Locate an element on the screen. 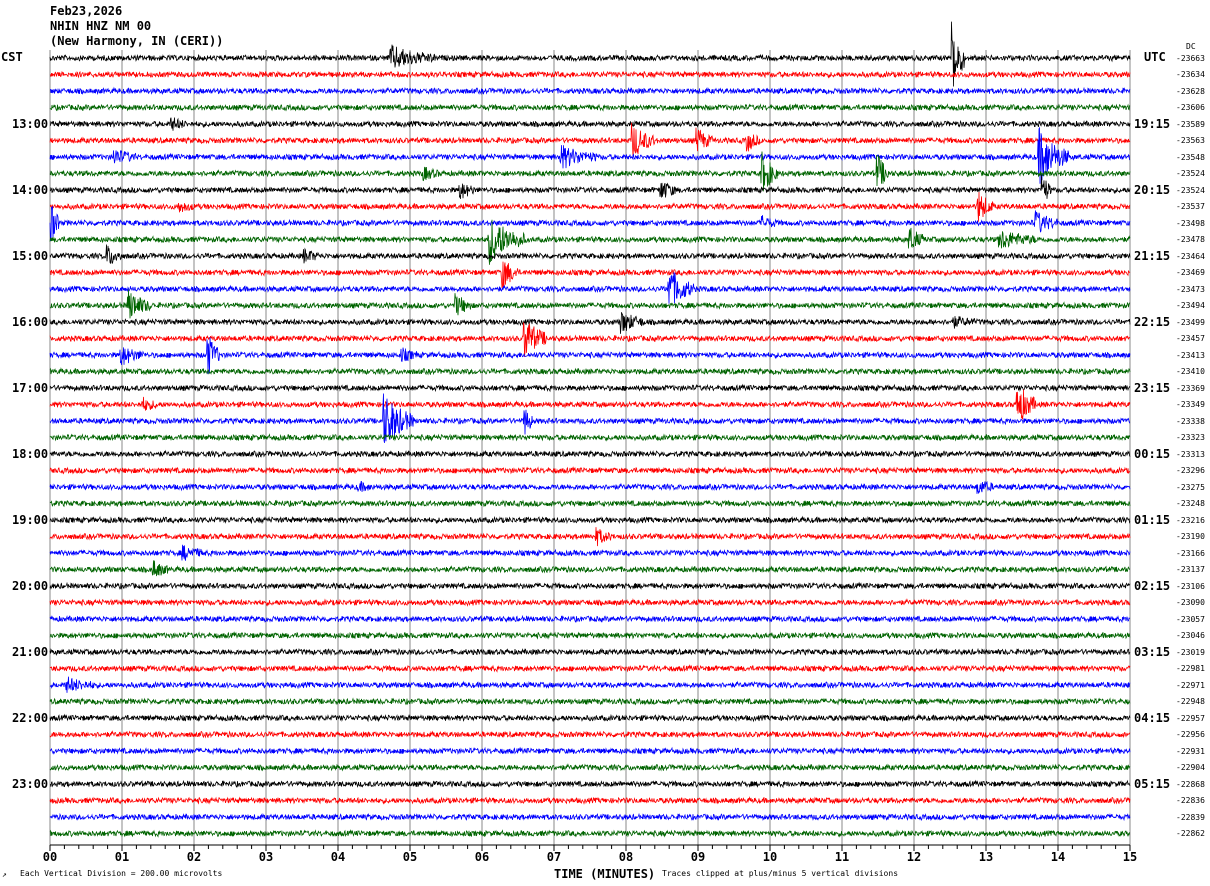  dc-offset-label: -23166 is located at coordinates (1190, 553).